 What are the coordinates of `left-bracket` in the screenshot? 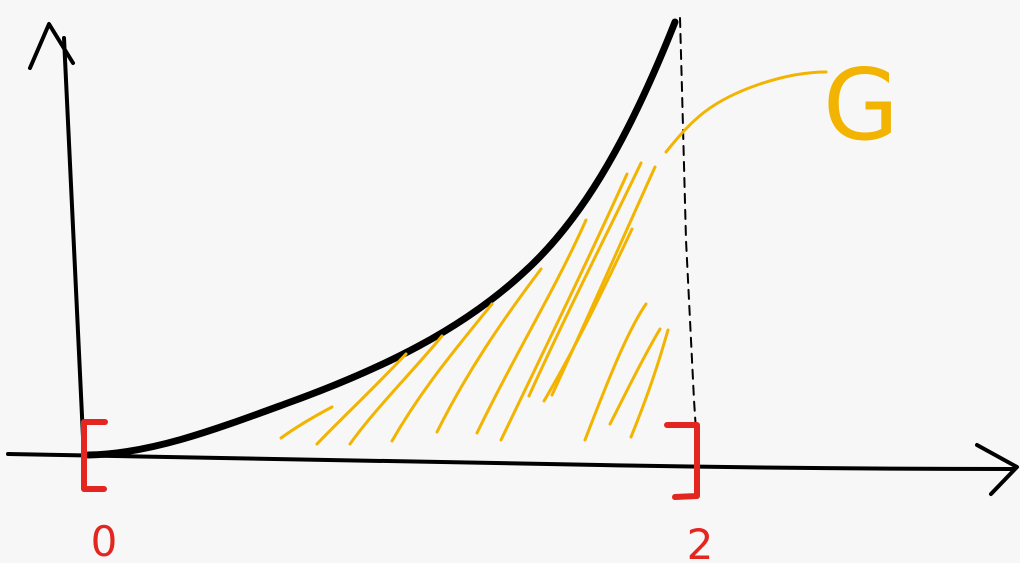 It's located at (94, 455).